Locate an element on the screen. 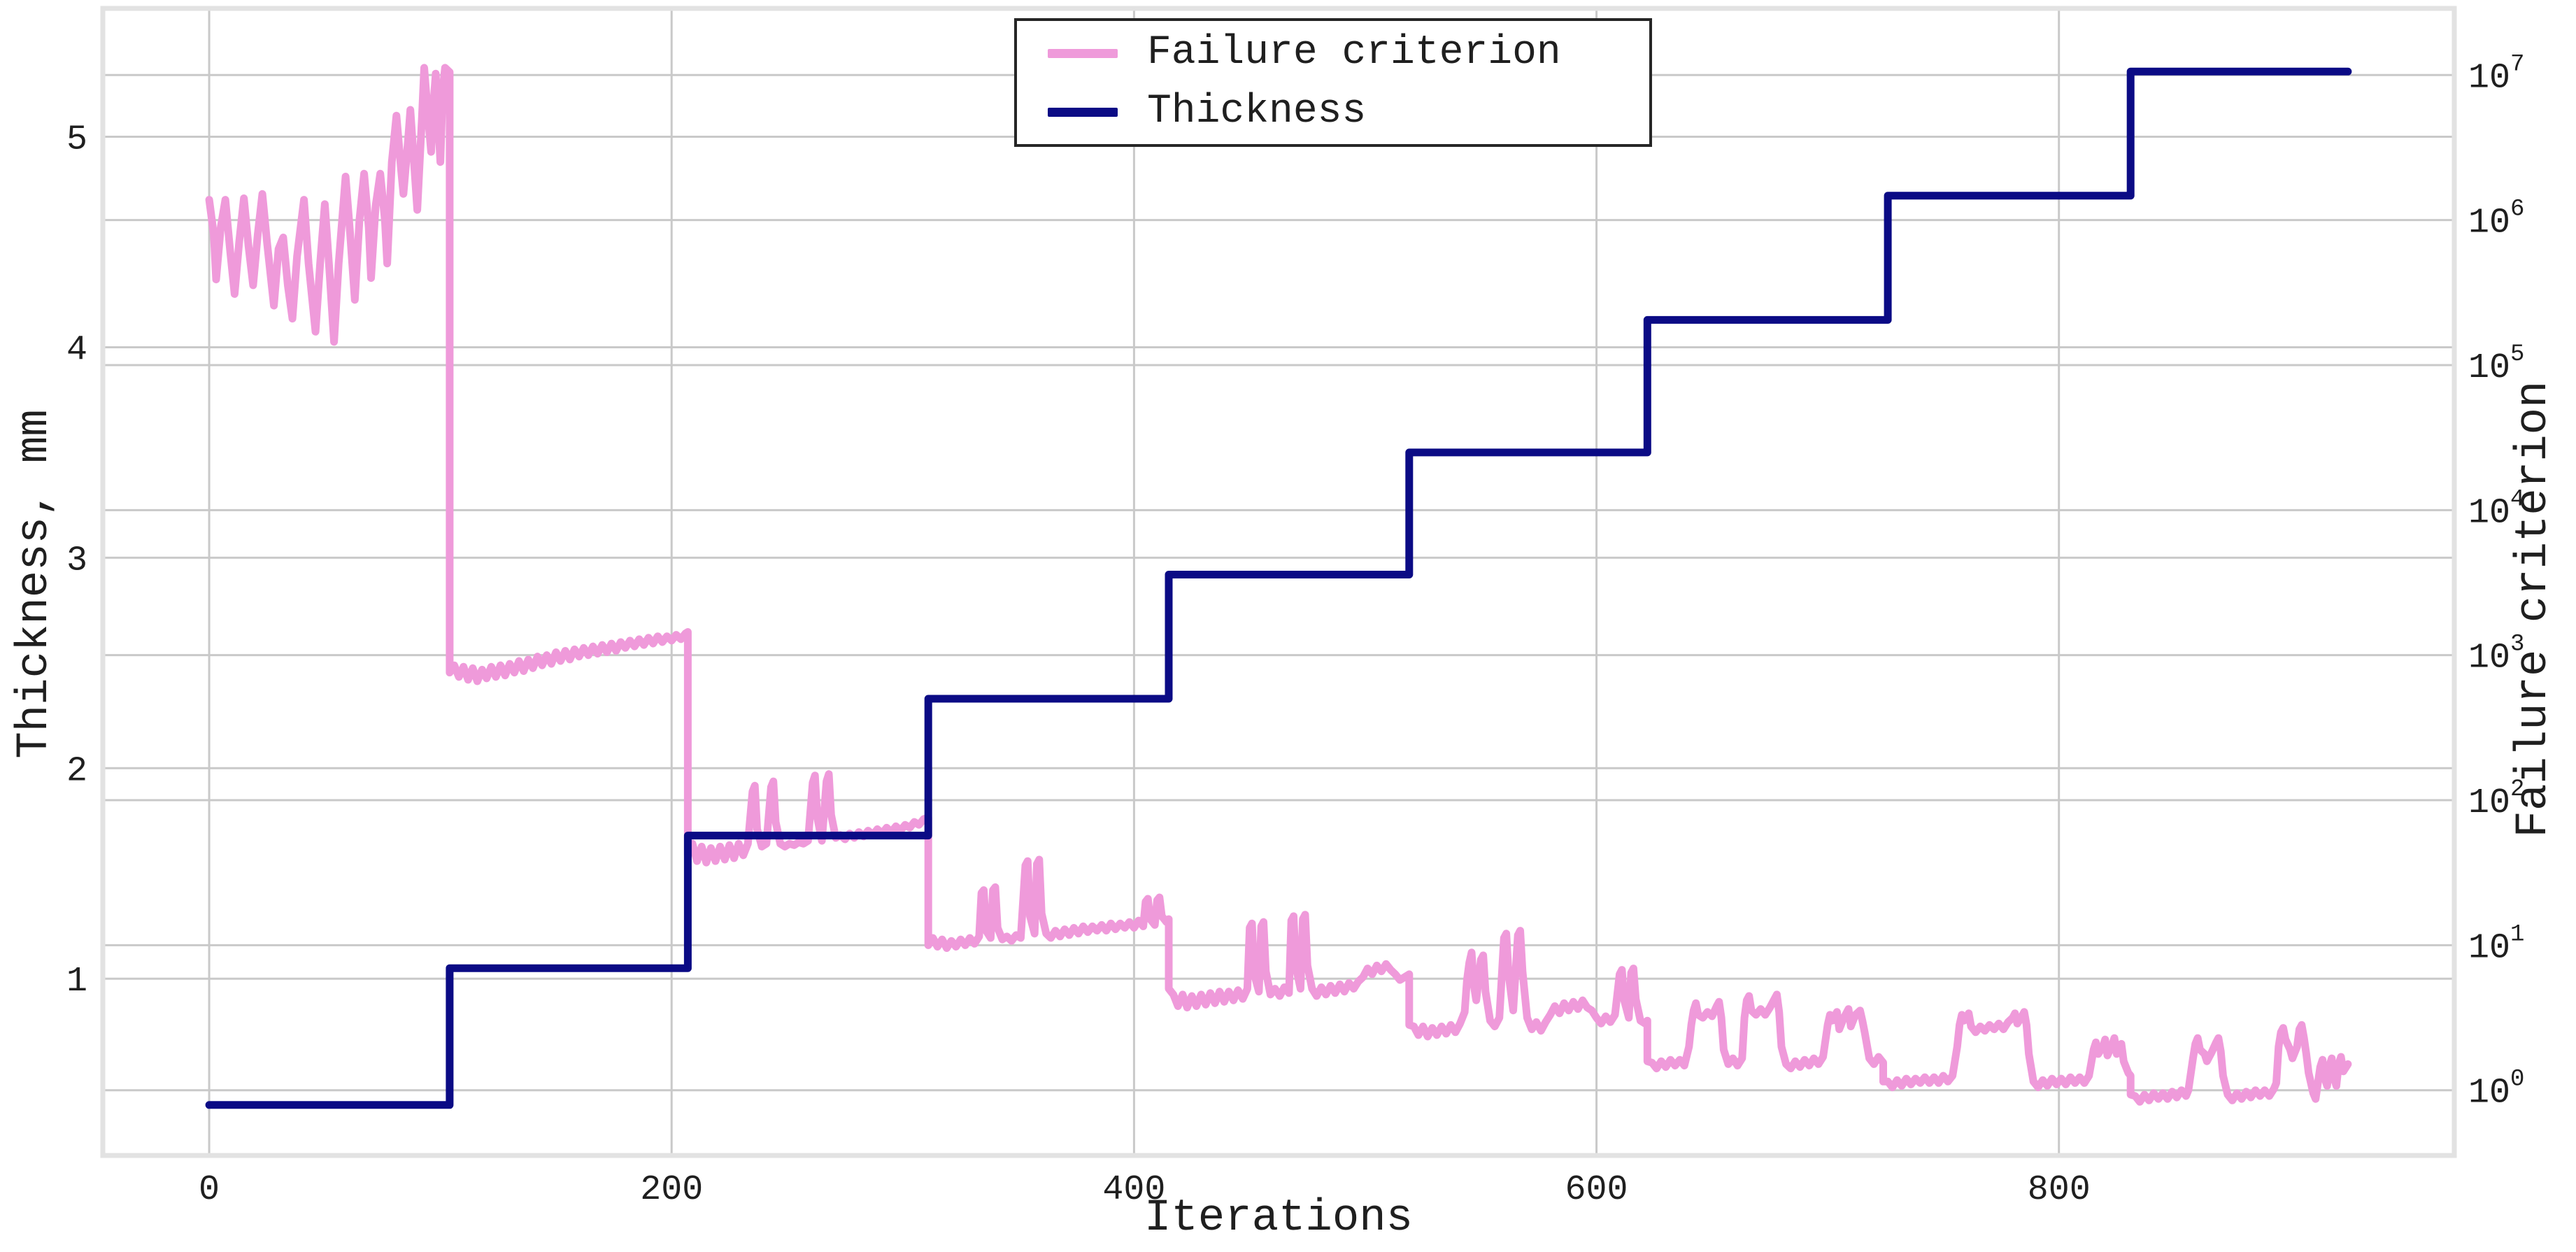 This screenshot has height=1252, width=2576. svg-text: 10⁶ is located at coordinates (2496, 220).